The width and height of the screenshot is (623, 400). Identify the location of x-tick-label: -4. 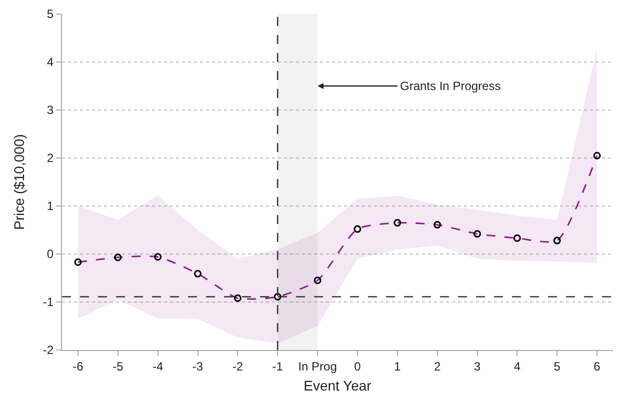
(158, 366).